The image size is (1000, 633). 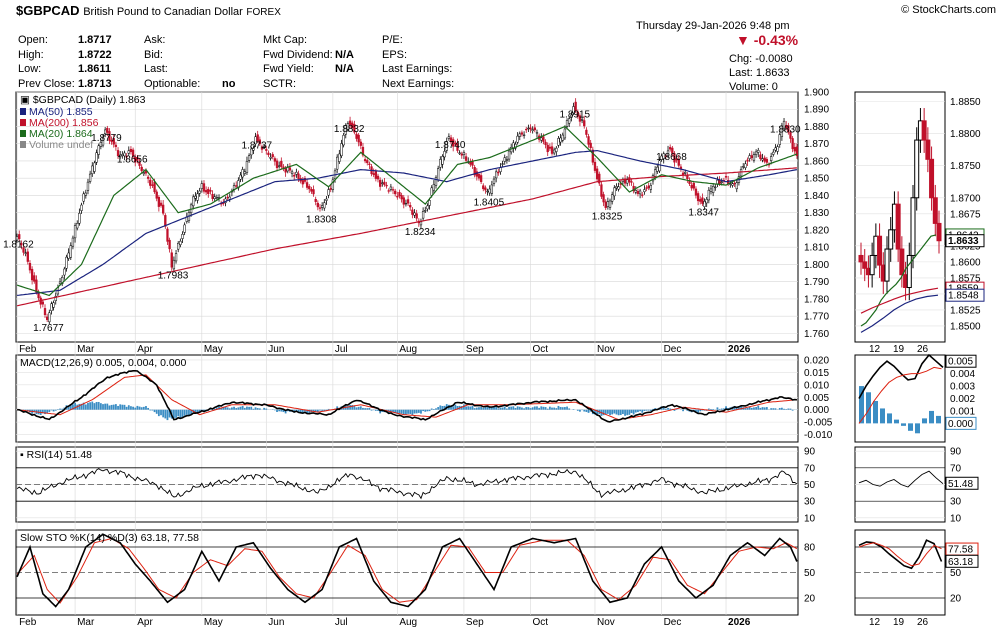 I want to click on x-tick-label: Jul, so click(x=341, y=349).